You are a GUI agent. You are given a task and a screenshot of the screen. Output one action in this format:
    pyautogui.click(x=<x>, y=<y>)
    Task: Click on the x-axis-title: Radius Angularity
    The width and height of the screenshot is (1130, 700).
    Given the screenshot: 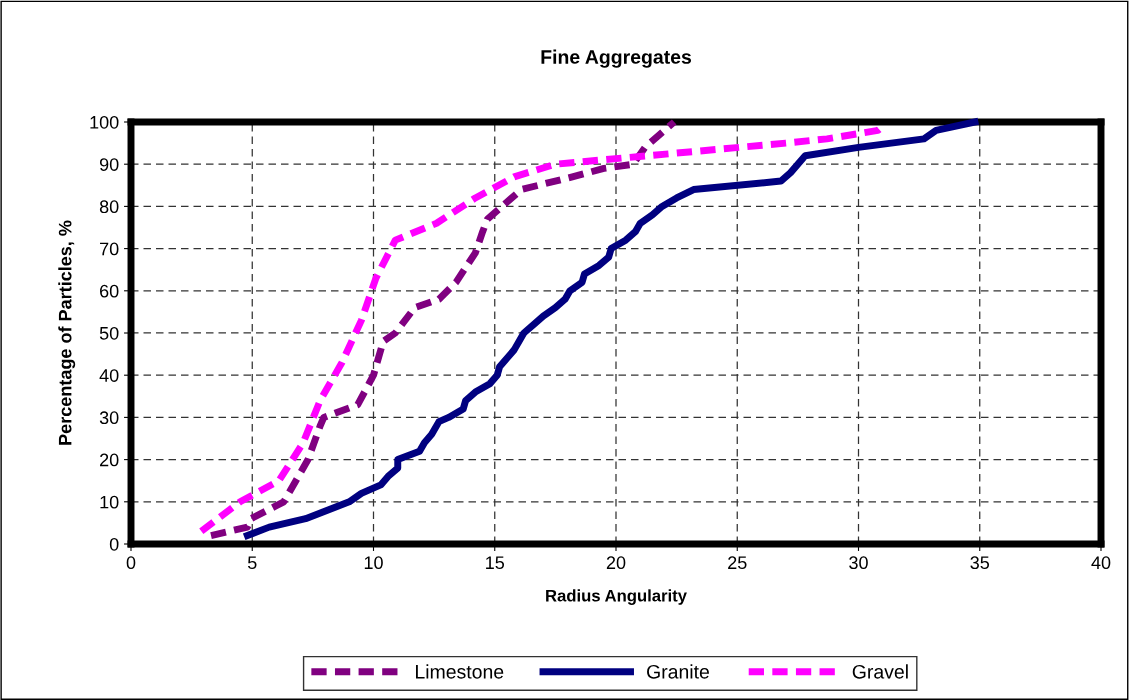 What is the action you would take?
    pyautogui.click(x=616, y=597)
    